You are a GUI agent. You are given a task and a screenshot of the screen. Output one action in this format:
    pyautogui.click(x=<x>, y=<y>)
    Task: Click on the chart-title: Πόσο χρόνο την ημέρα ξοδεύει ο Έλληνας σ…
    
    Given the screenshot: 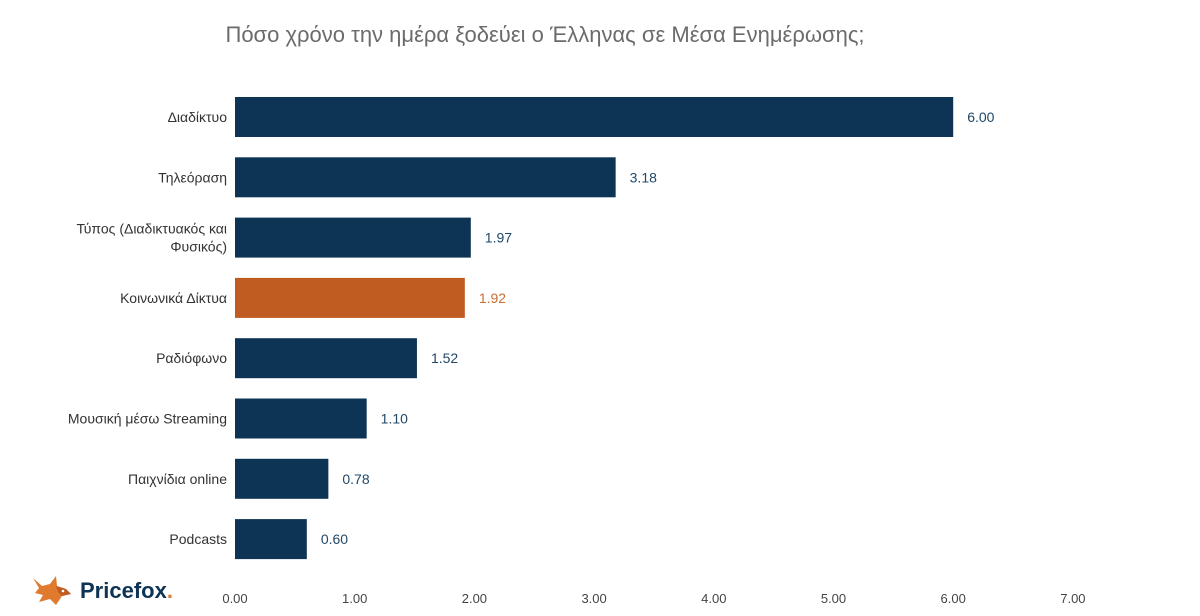 What is the action you would take?
    pyautogui.click(x=545, y=34)
    